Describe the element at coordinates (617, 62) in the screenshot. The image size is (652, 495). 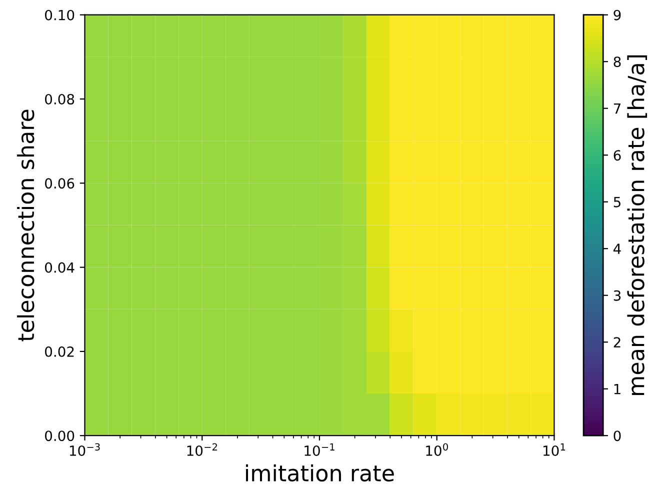
I see `color-bar-label: 8` at that location.